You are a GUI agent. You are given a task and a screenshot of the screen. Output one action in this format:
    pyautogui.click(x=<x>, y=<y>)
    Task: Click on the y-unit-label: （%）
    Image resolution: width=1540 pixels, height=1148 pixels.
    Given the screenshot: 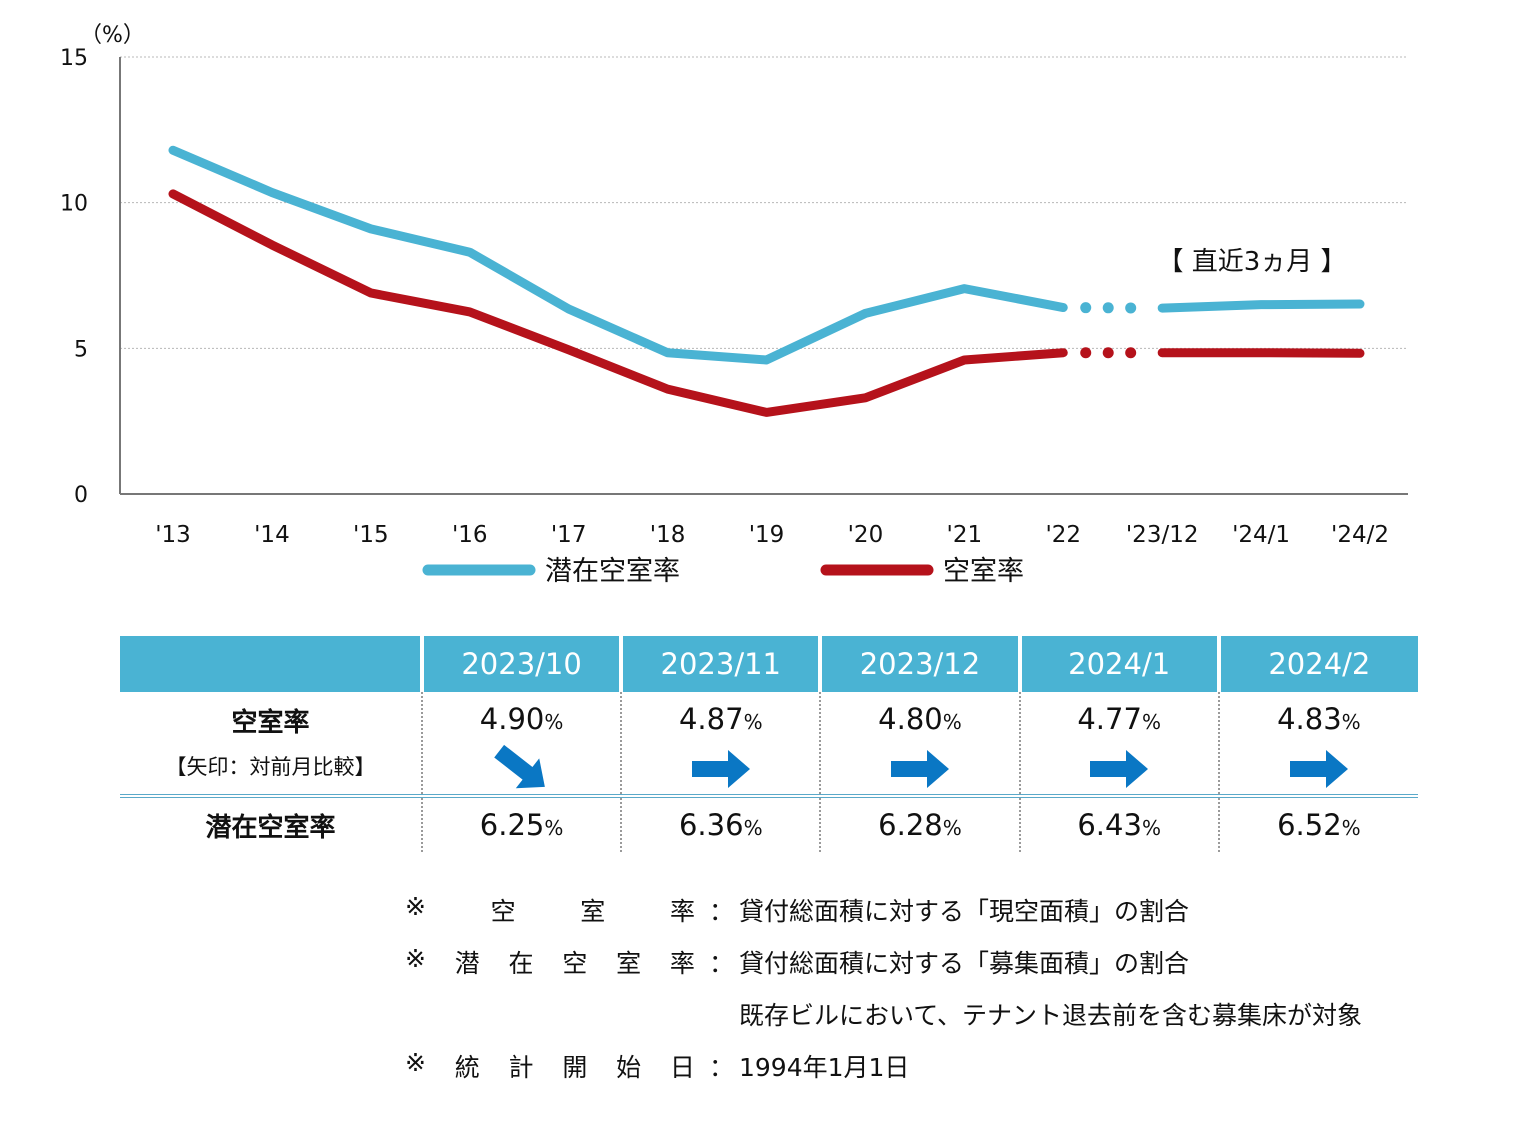 What is the action you would take?
    pyautogui.click(x=112, y=35)
    